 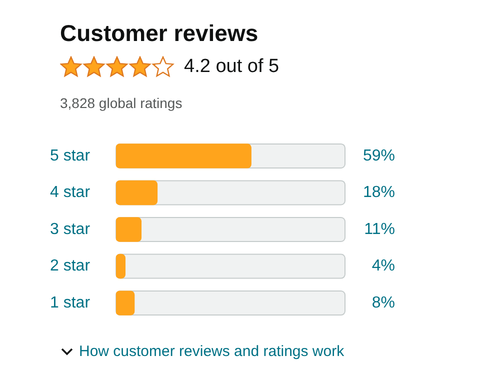 What do you see at coordinates (378, 193) in the screenshot?
I see `data-label: 18%` at bounding box center [378, 193].